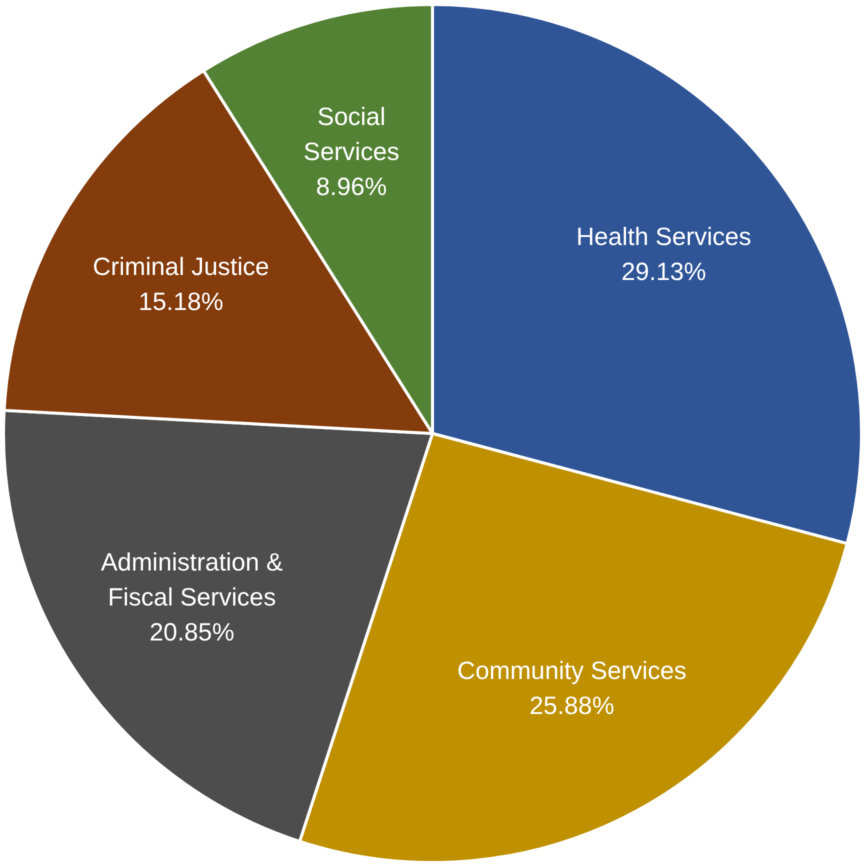  I want to click on slice-label: Criminal Justice, so click(181, 267).